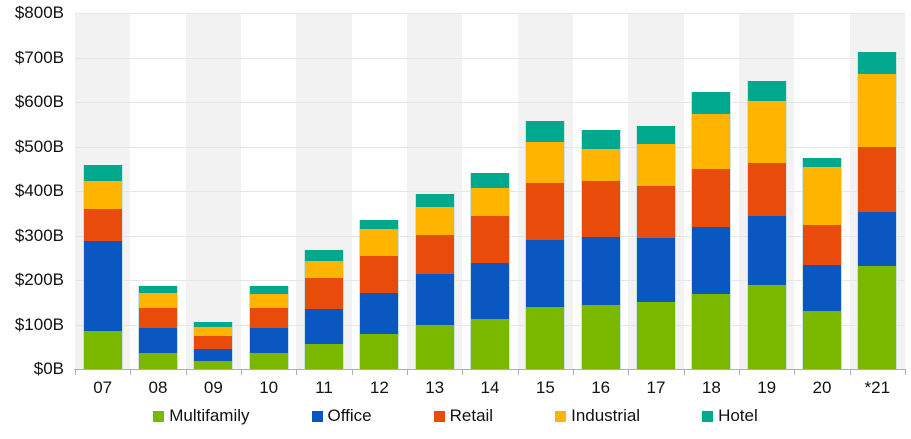 The image size is (911, 439). Describe the element at coordinates (317, 416) in the screenshot. I see `legend-swatch-office` at that location.